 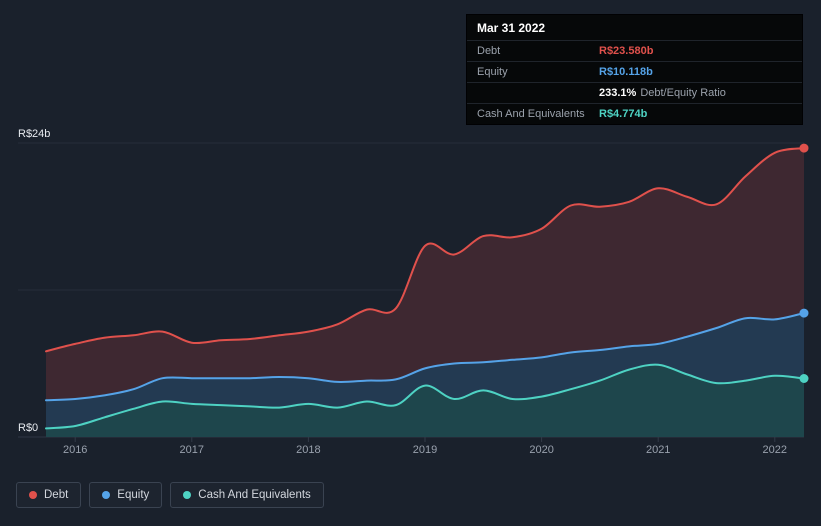 I want to click on legend-item-equity: Equity, so click(x=126, y=495).